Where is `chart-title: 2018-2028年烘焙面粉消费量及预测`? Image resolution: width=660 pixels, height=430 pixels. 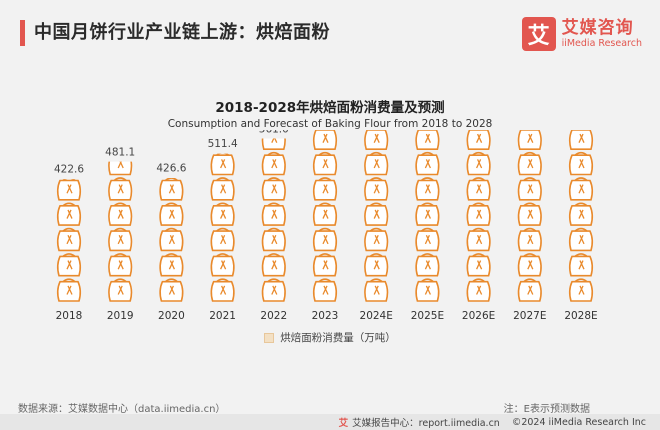 chart-title: 2018-2028年烘焙面粉消费量及预测 is located at coordinates (330, 108).